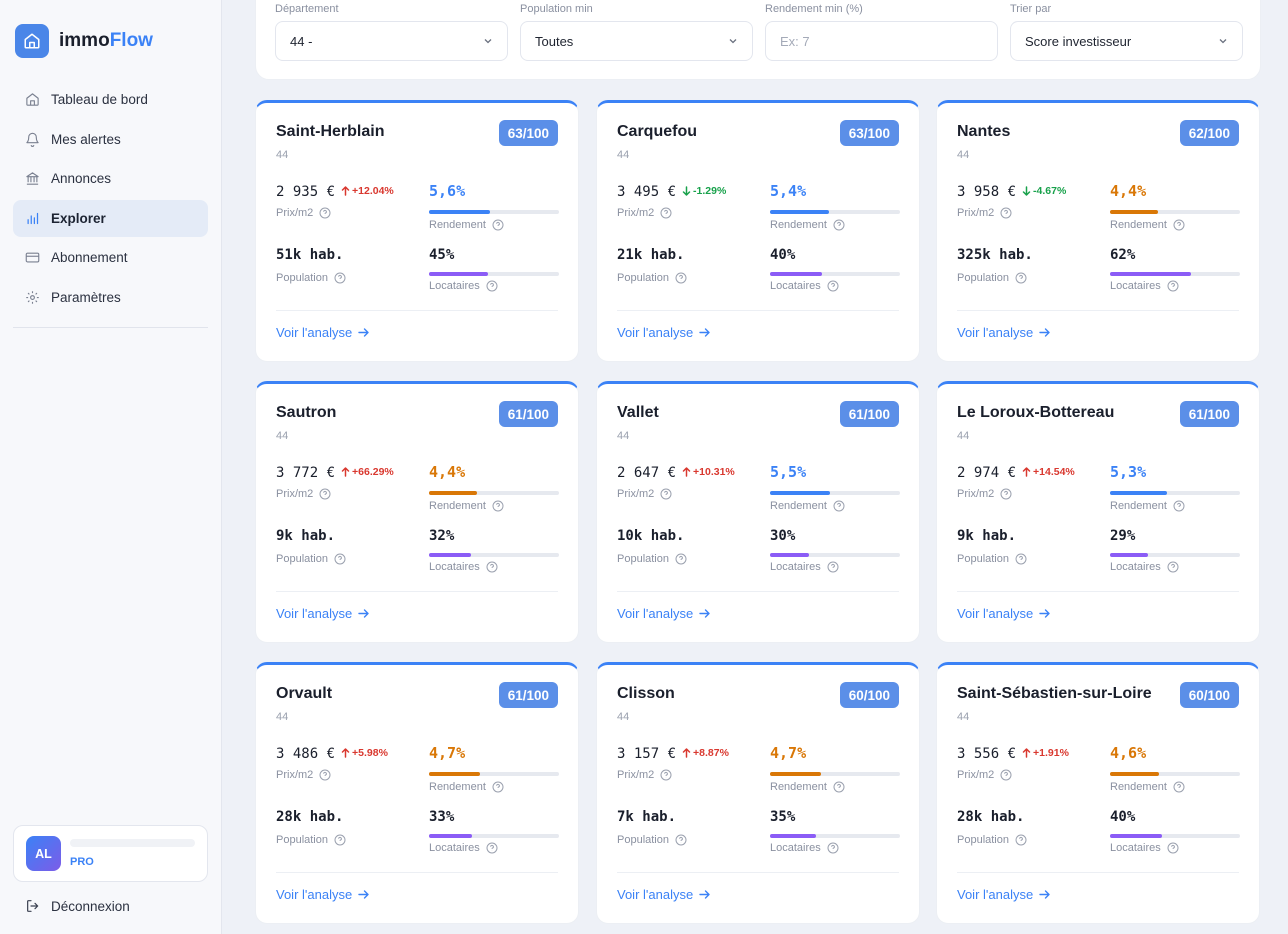  What do you see at coordinates (335, 192) in the screenshot?
I see `price-per-m2: 2 935 € +12.04%` at bounding box center [335, 192].